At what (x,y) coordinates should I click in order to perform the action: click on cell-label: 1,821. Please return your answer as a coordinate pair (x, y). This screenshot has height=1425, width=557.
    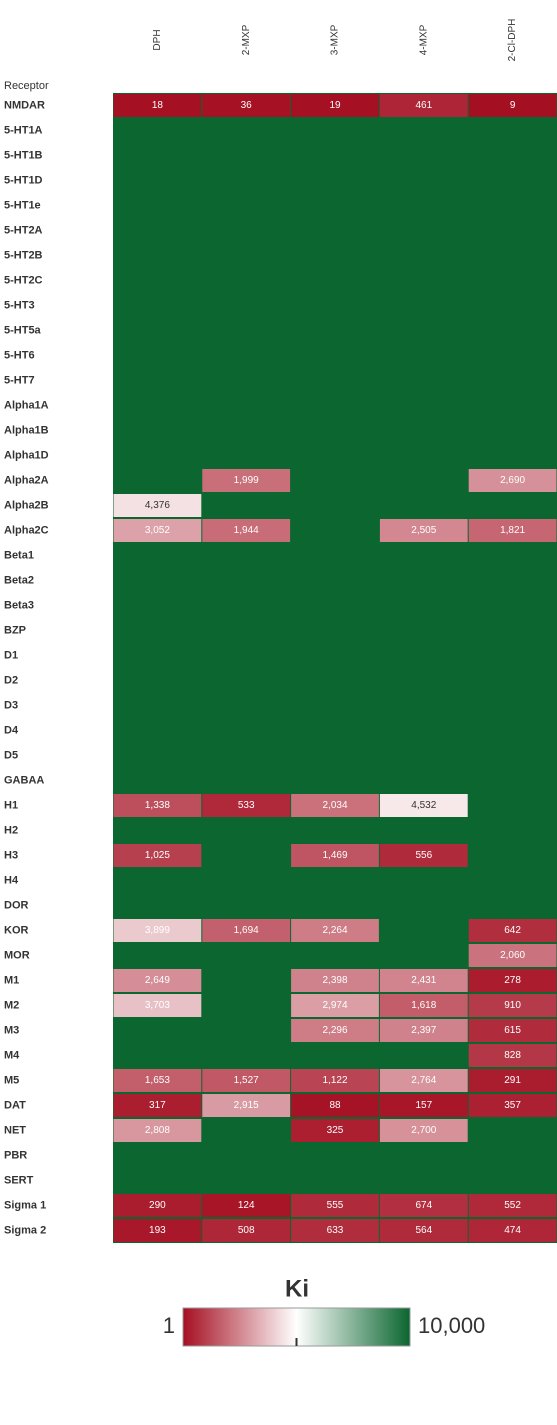
    Looking at the image, I should click on (512, 530).